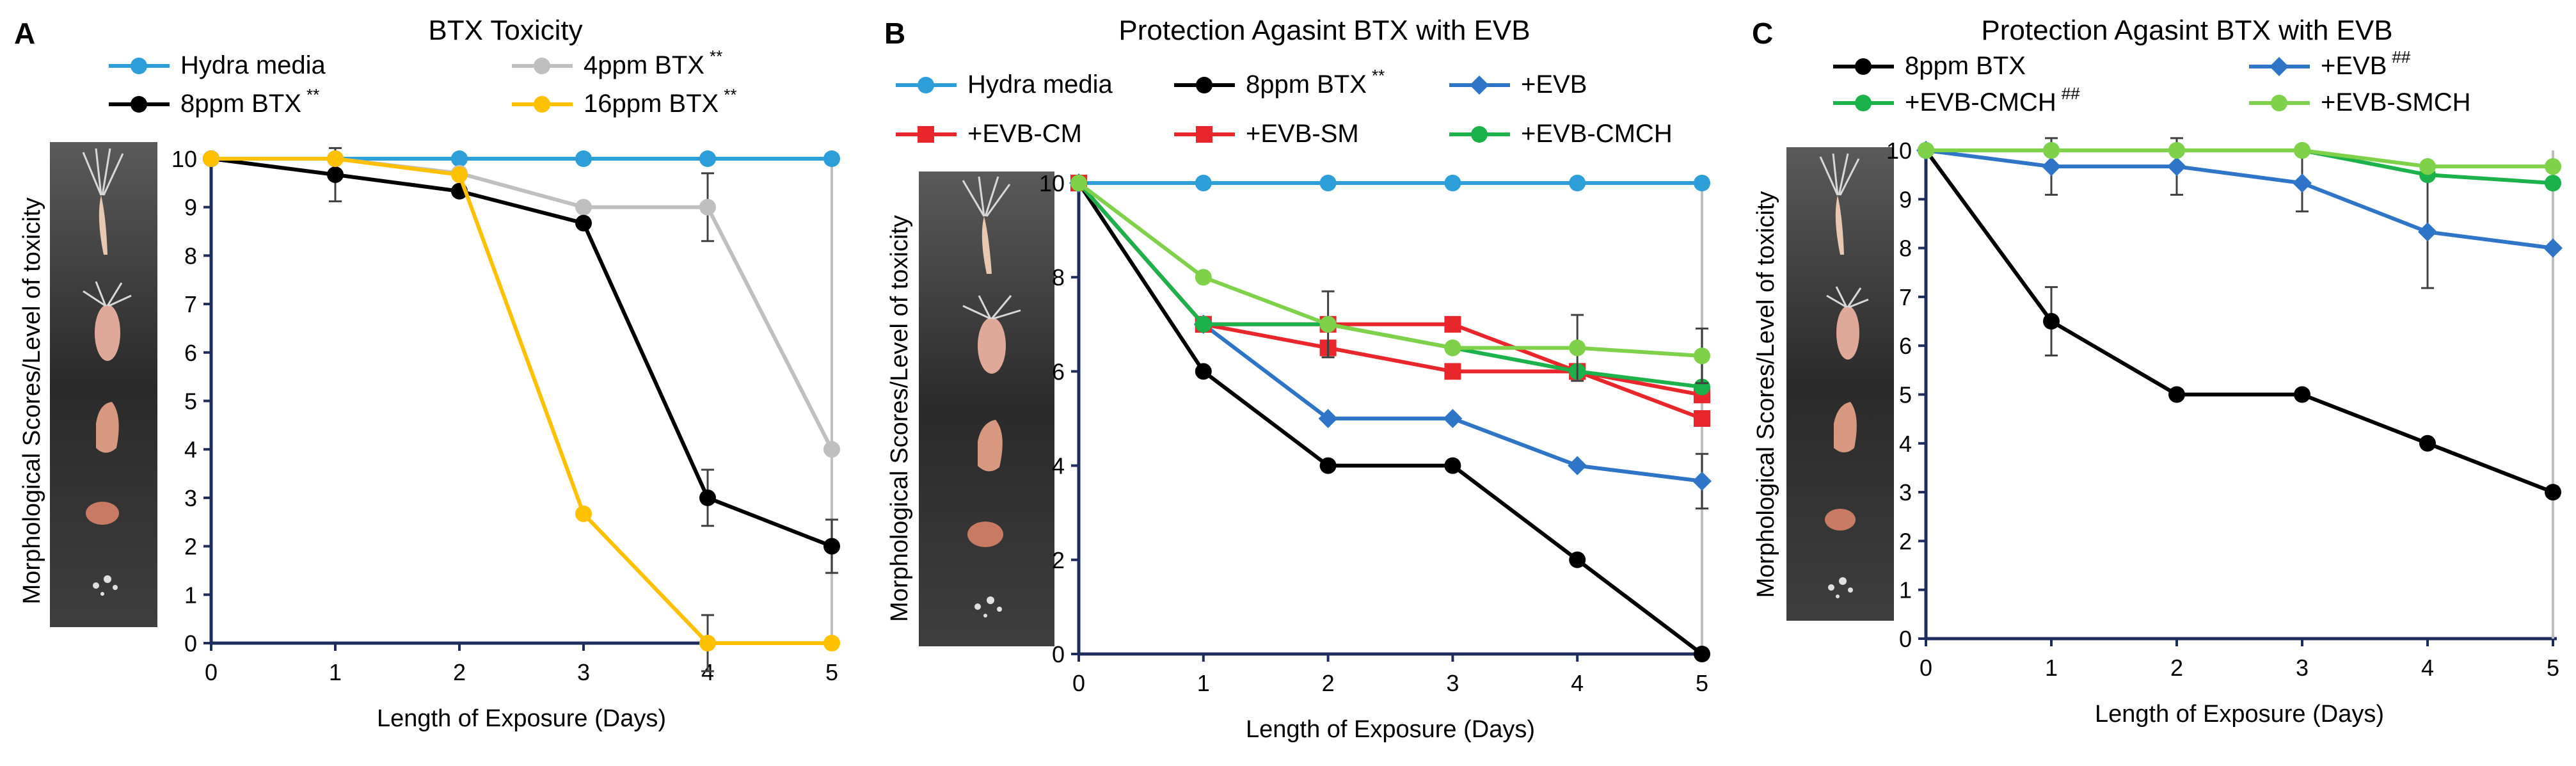 The width and height of the screenshot is (2576, 766). What do you see at coordinates (652, 104) in the screenshot?
I see `legend-label: 16ppm BTX` at bounding box center [652, 104].